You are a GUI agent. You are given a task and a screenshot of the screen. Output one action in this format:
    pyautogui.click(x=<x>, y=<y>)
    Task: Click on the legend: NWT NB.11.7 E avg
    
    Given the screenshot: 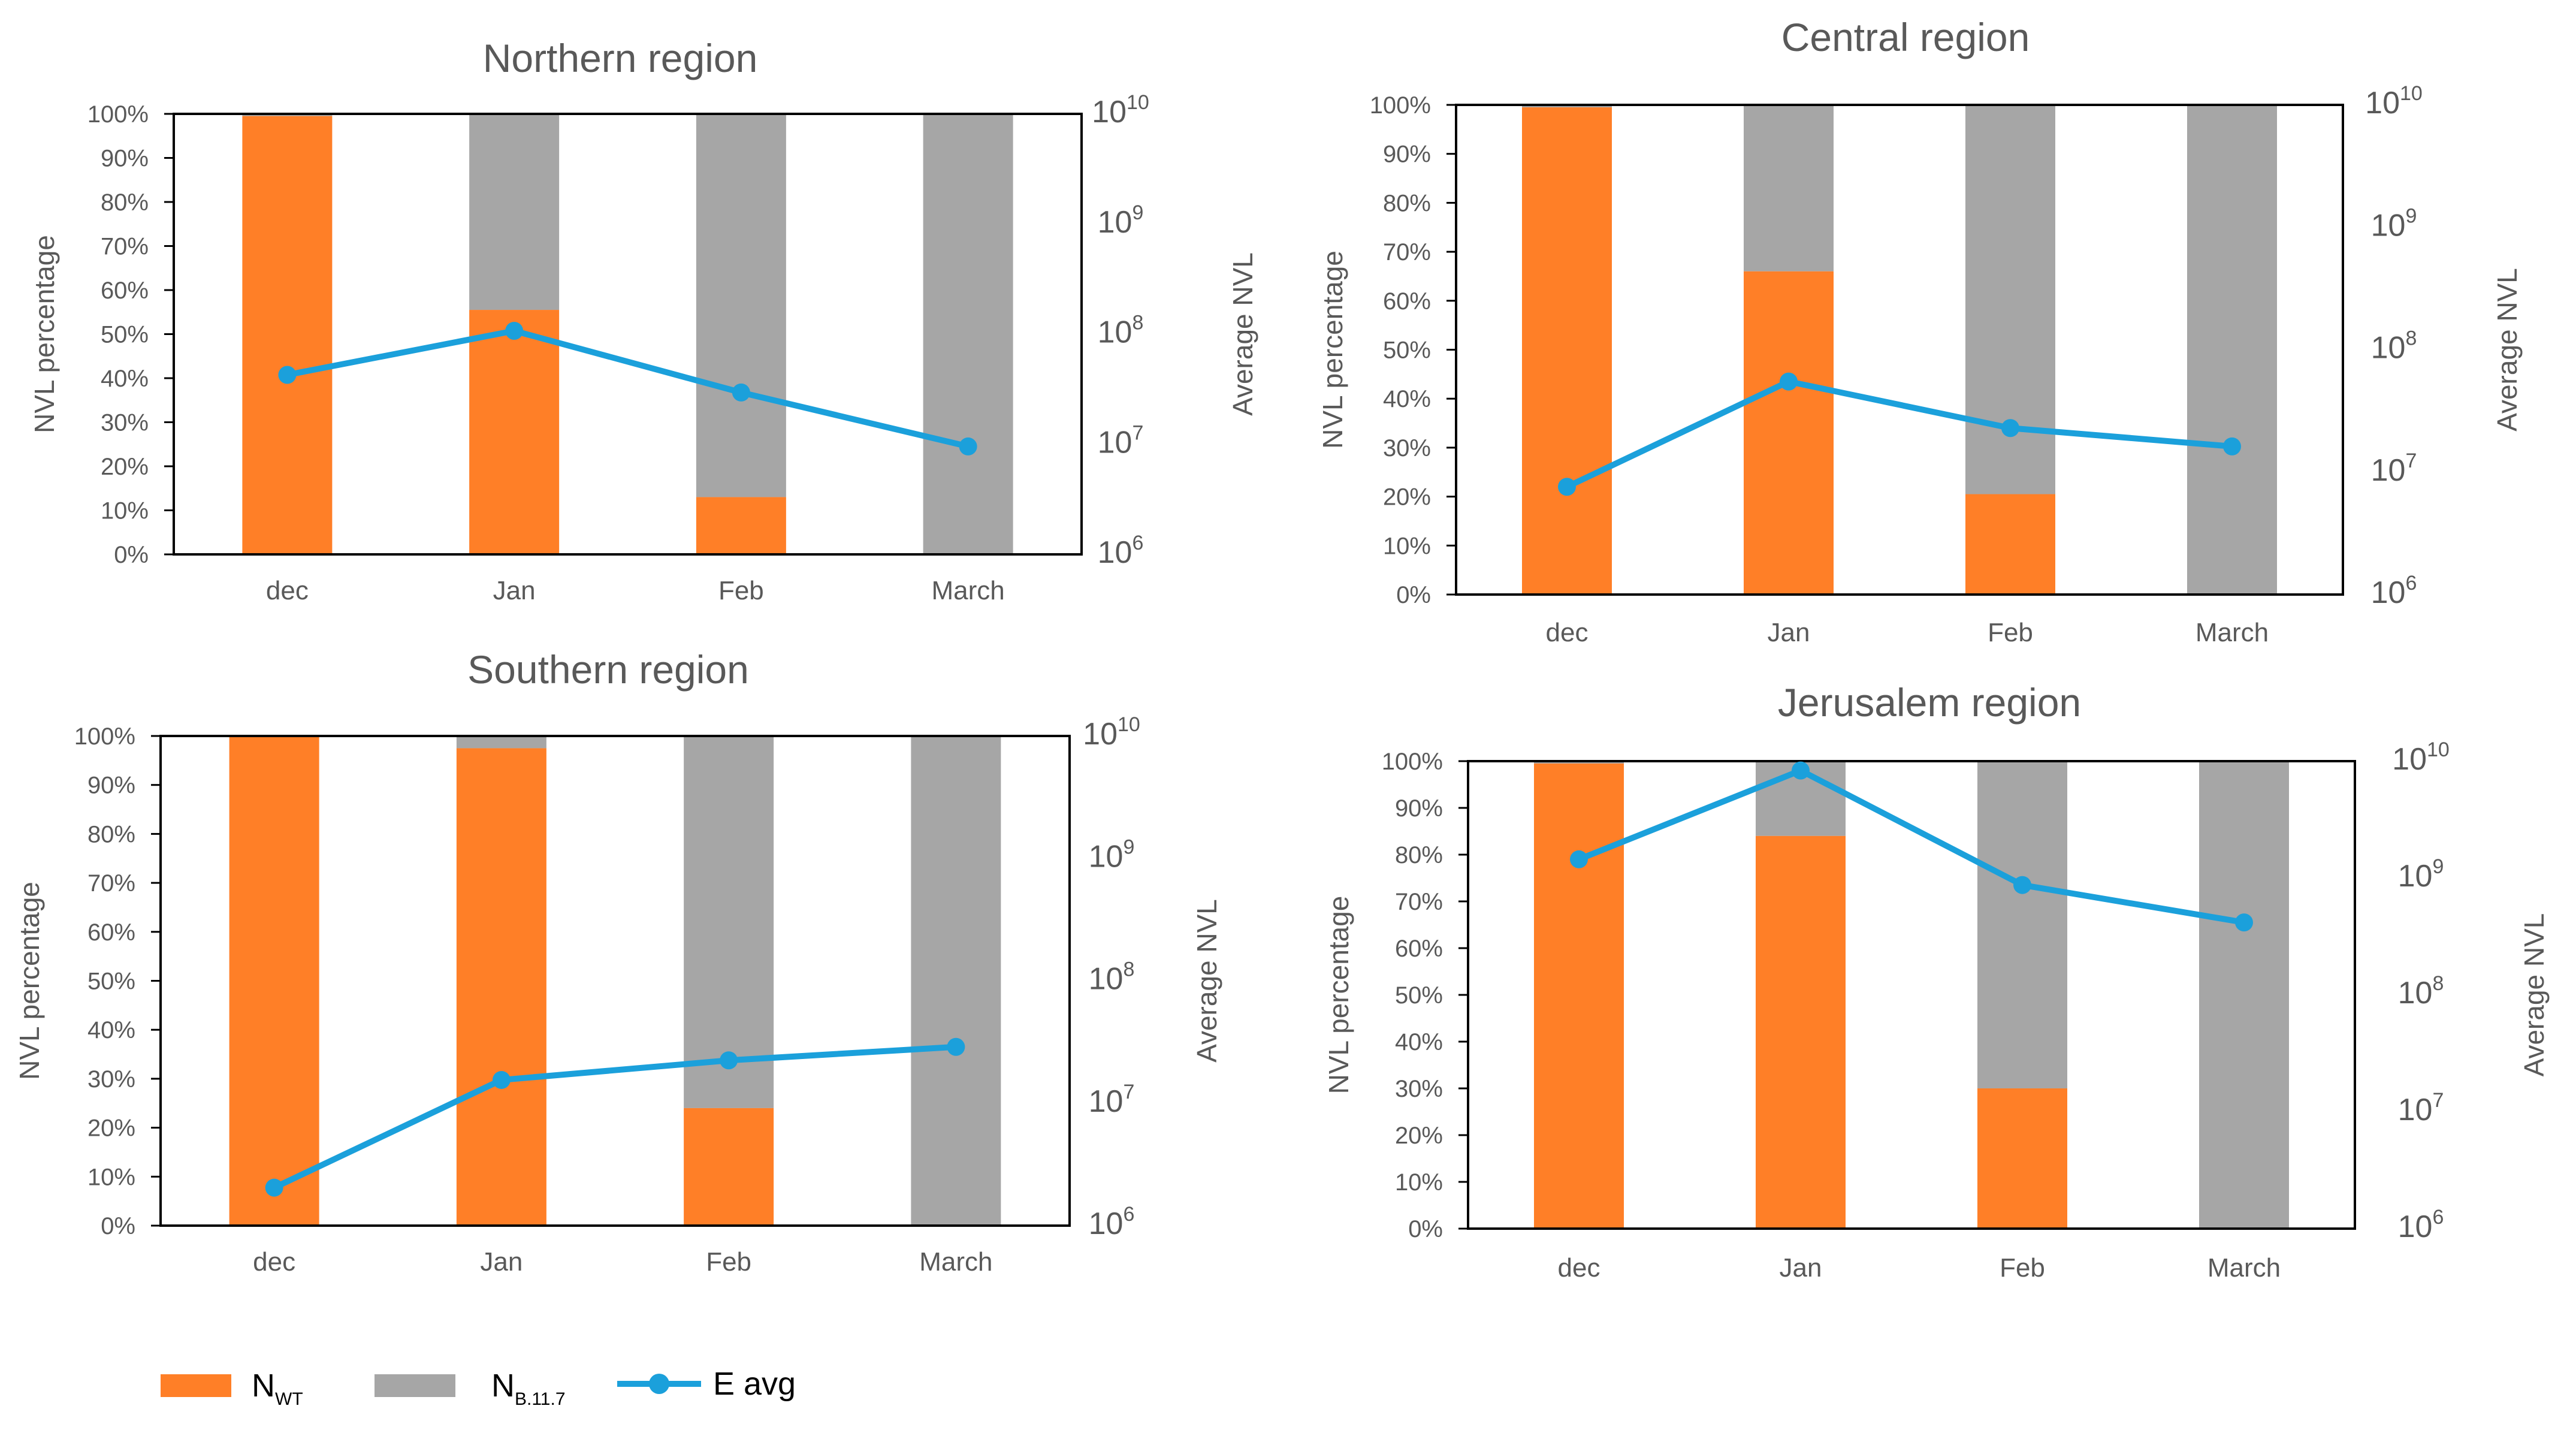 What is the action you would take?
    pyautogui.click(x=479, y=1387)
    